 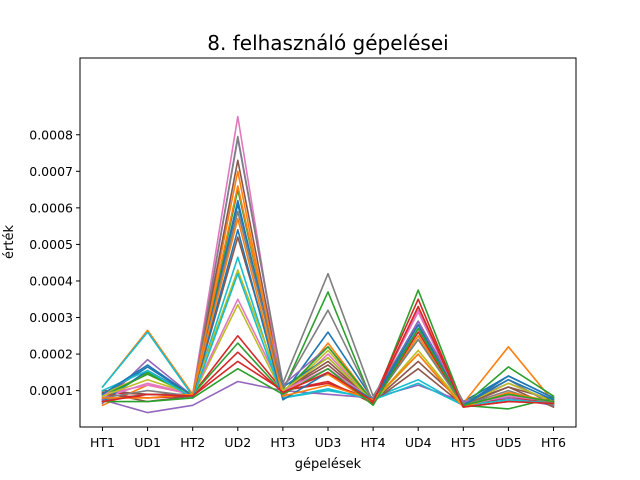 I want to click on y-axis-label: érték, so click(x=9, y=242).